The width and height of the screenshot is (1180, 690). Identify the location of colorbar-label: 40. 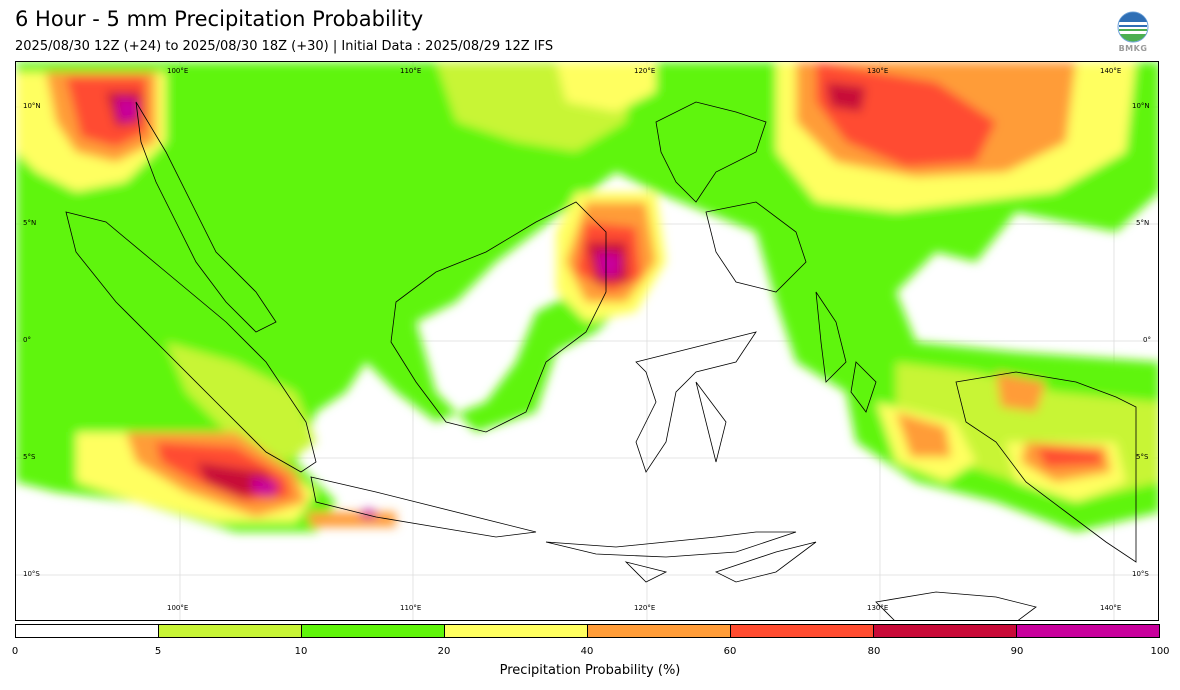
(587, 651).